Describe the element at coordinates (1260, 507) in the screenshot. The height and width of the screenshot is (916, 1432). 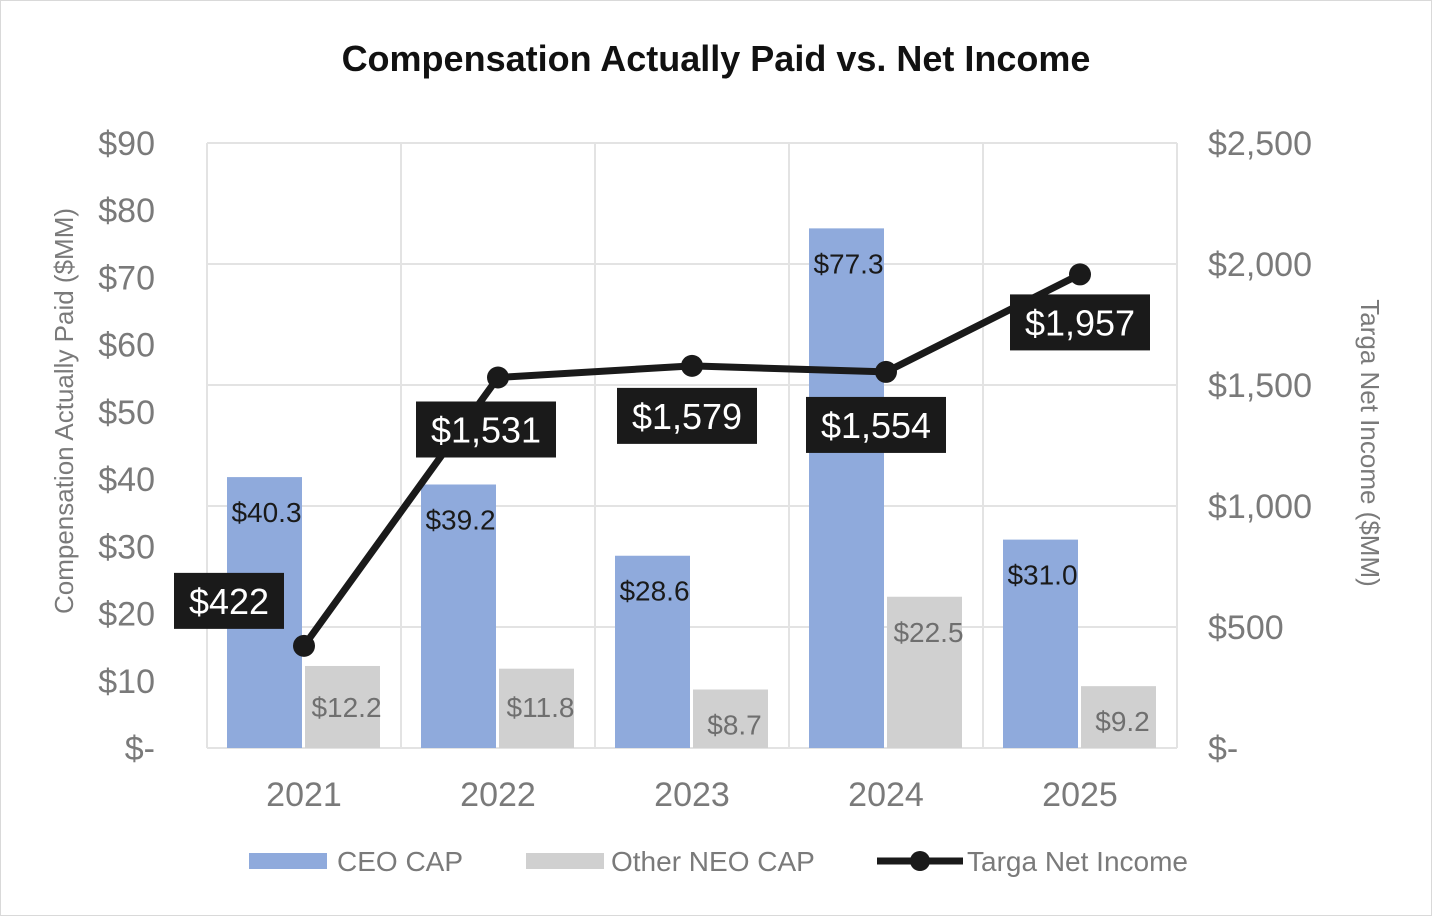
I see `right-tick-label: $1,000` at that location.